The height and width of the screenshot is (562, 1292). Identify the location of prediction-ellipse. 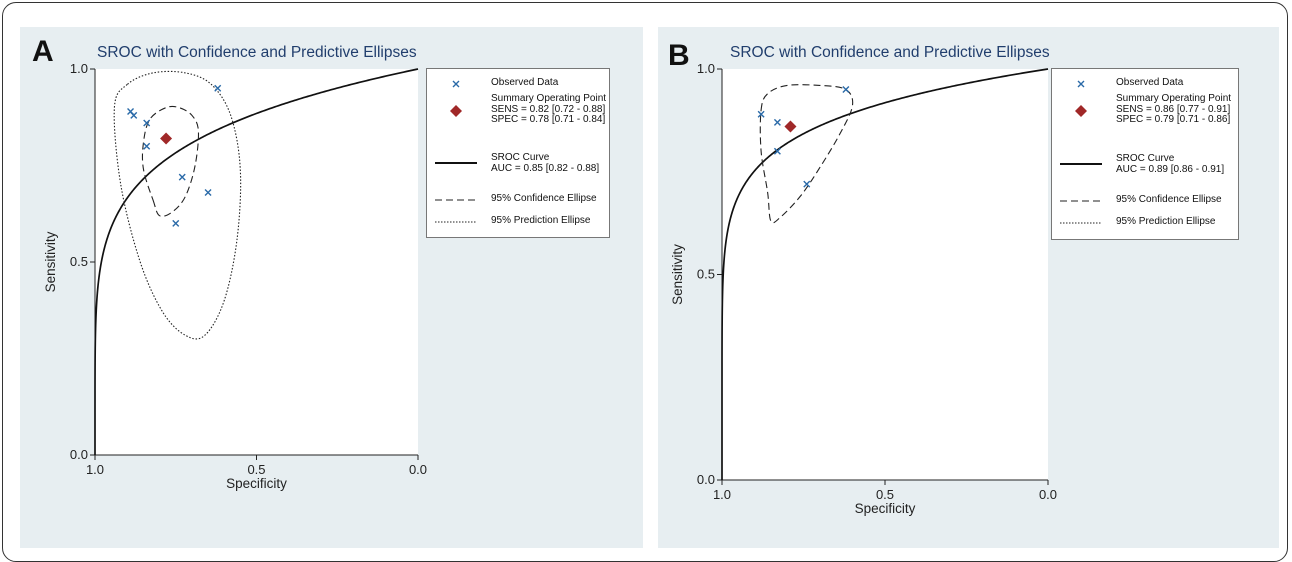
(177, 205).